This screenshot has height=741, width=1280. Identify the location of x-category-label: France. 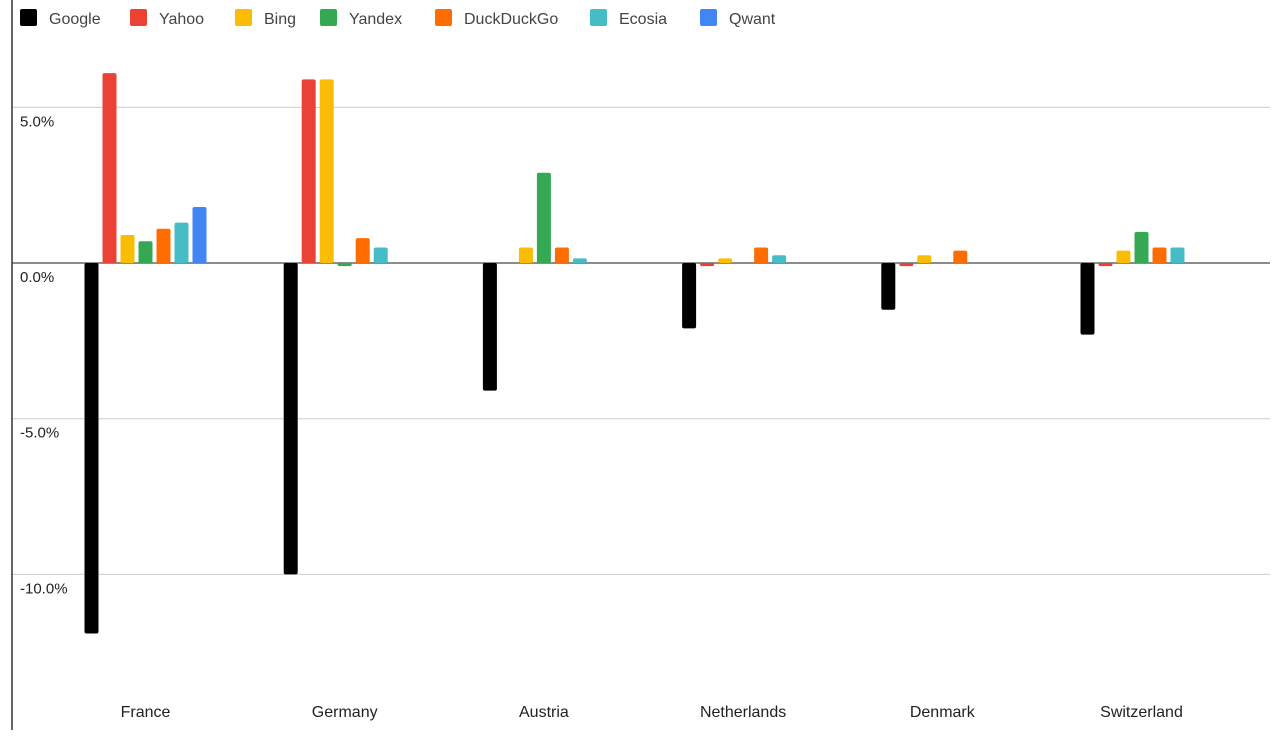
(146, 712).